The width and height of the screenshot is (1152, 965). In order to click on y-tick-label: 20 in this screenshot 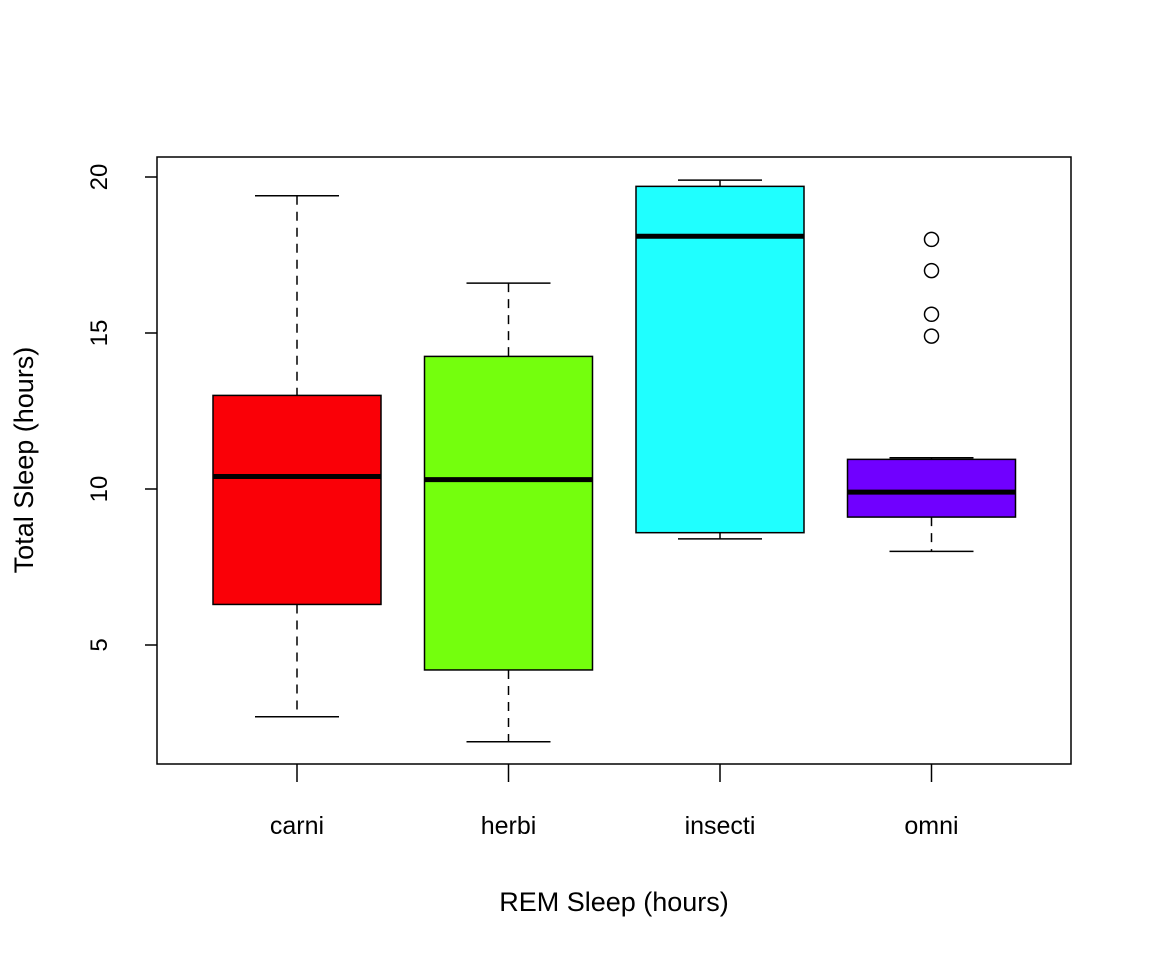, I will do `click(99, 177)`.